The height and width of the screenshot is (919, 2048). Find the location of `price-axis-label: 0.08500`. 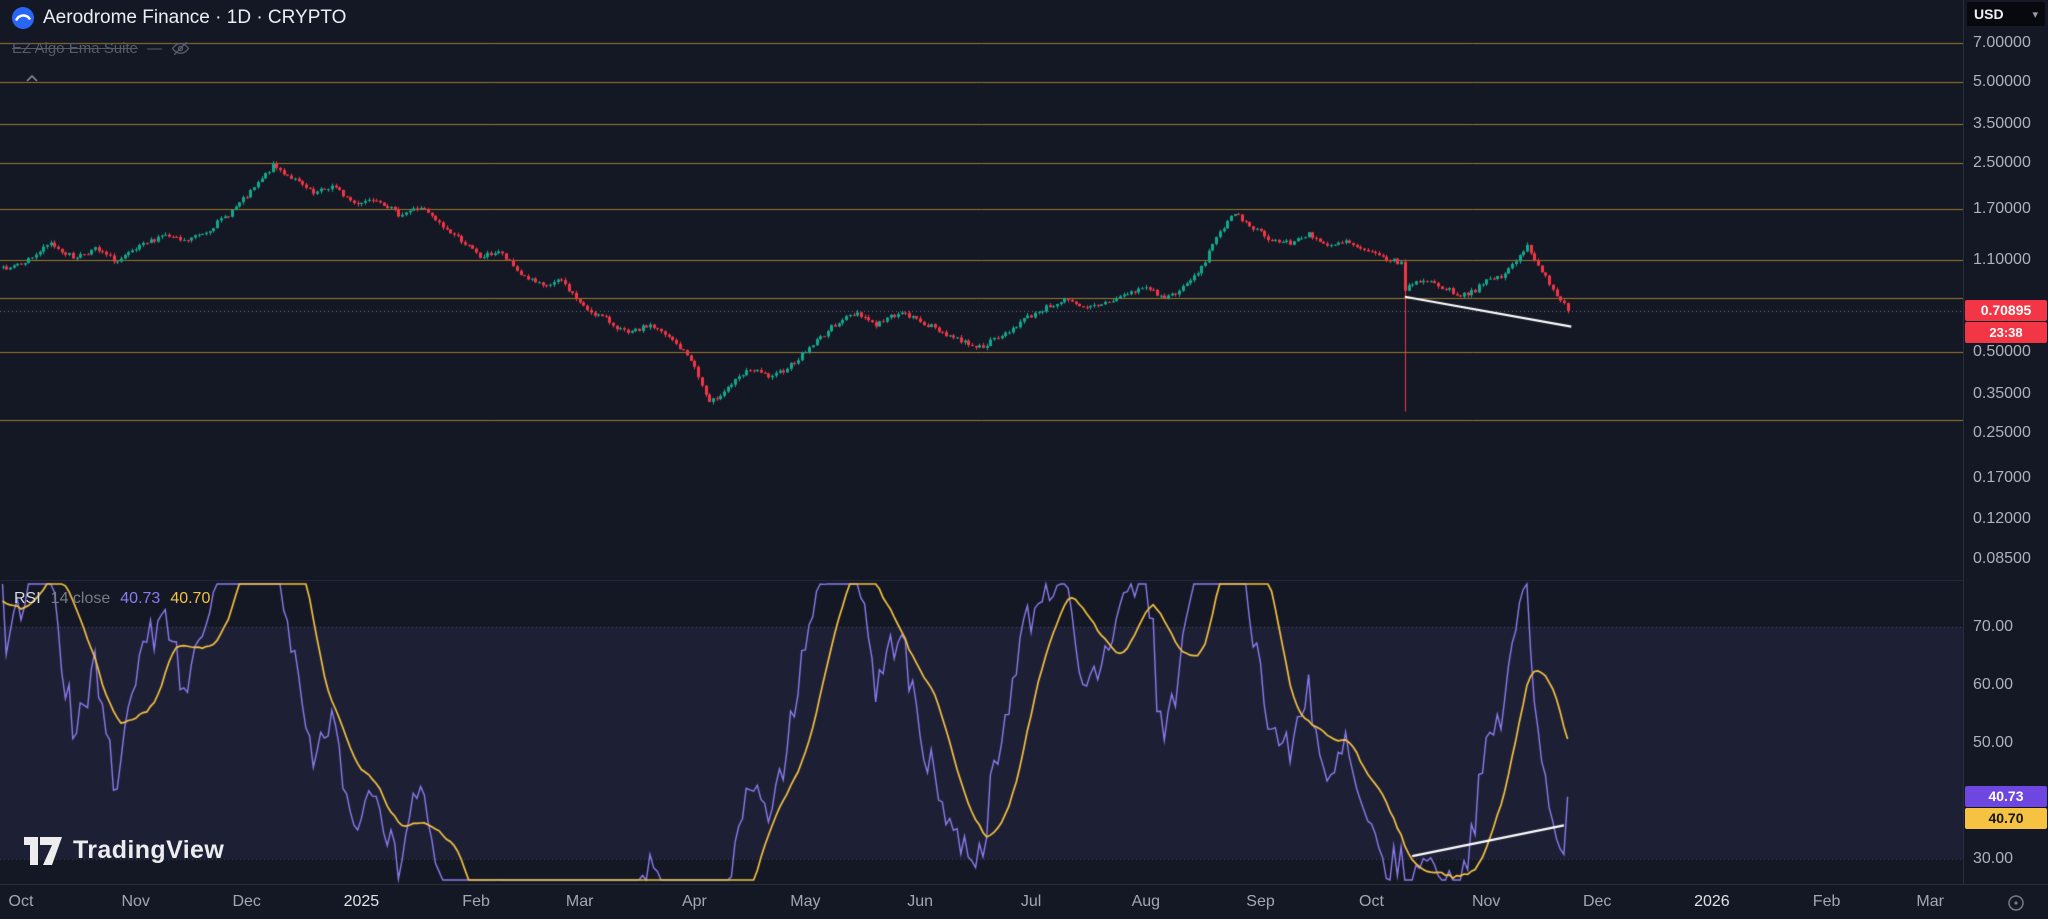

price-axis-label: 0.08500 is located at coordinates (2002, 559).